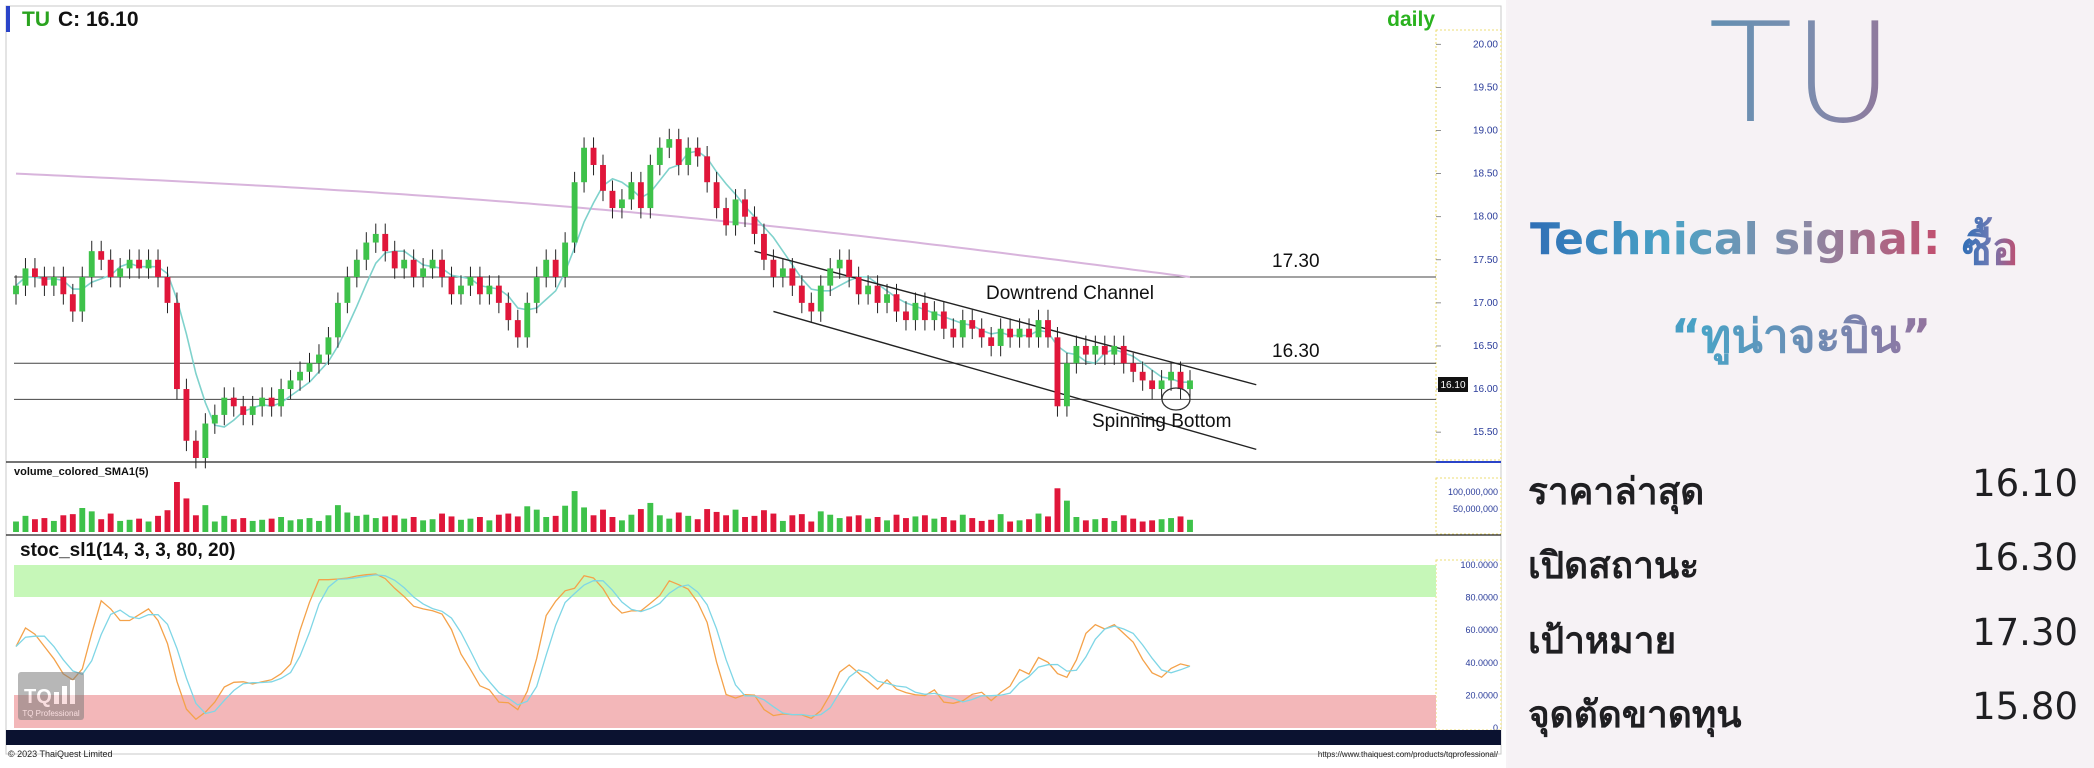 This screenshot has width=2094, height=768. Describe the element at coordinates (1481, 598) in the screenshot. I see `stoch-tick-label: 80.0000` at that location.